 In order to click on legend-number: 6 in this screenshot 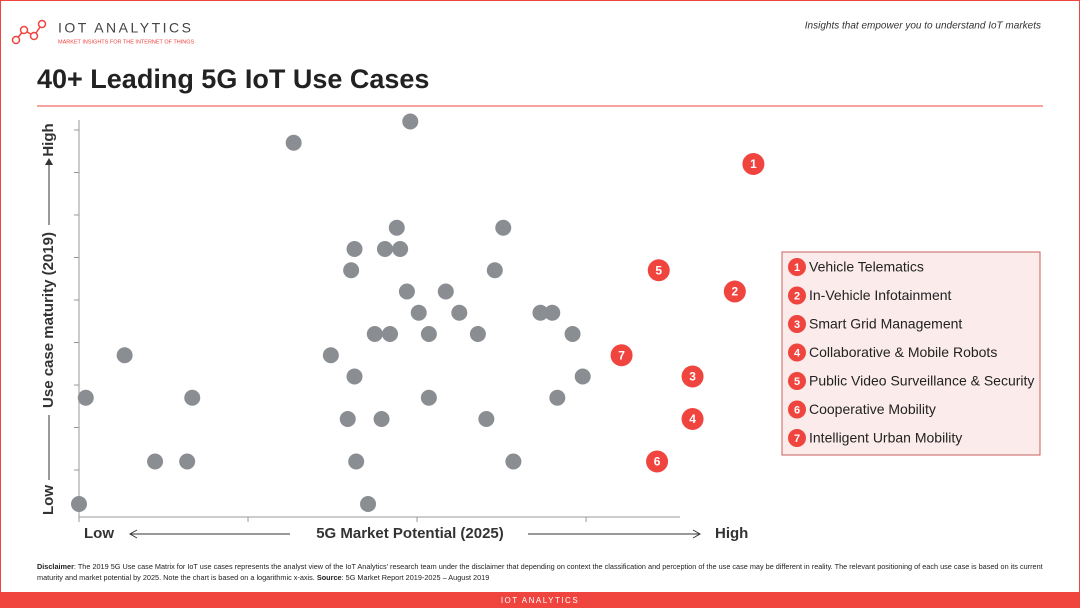, I will do `click(797, 410)`.